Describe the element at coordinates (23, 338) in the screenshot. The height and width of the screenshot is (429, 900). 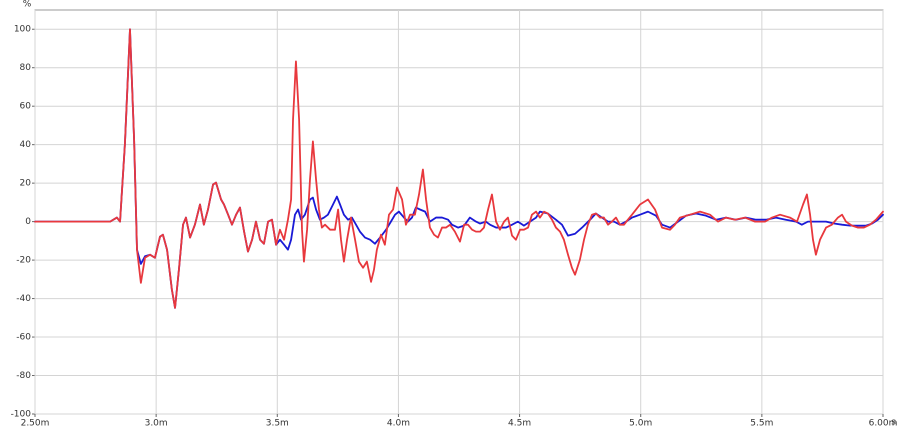
I see `y-tick-label: -60` at that location.